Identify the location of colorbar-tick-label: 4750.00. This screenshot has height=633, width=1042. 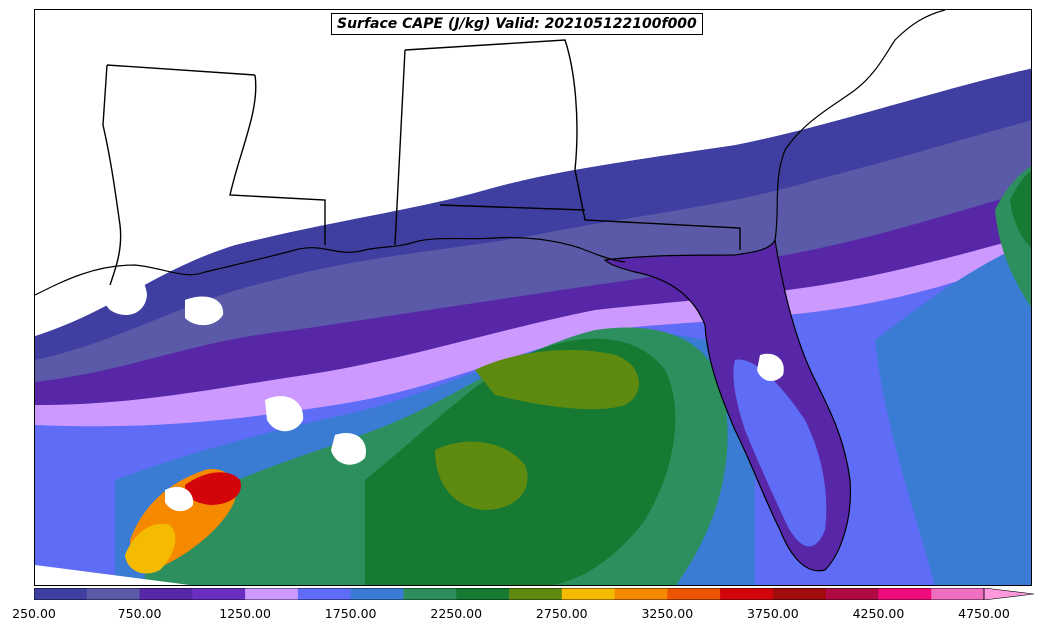
(984, 613).